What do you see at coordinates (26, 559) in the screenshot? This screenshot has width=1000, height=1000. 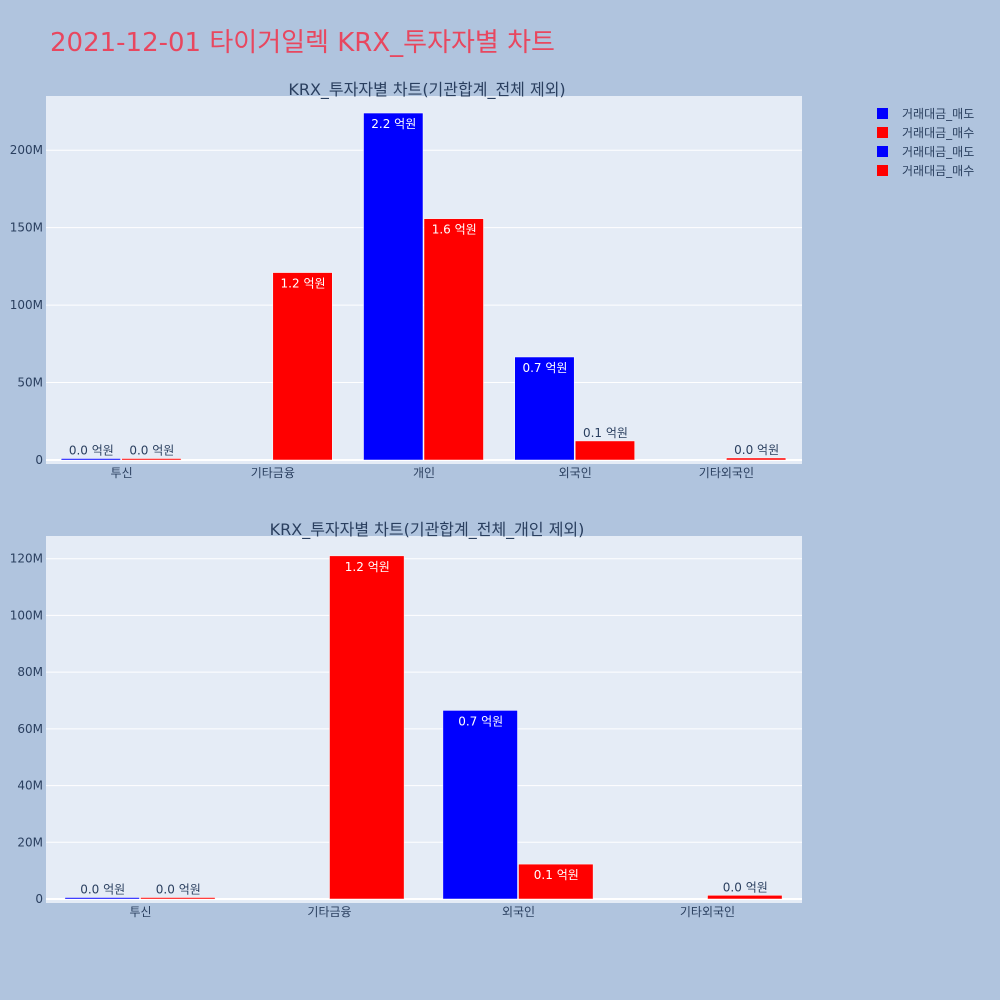 I see `y-tick-label: 120M` at bounding box center [26, 559].